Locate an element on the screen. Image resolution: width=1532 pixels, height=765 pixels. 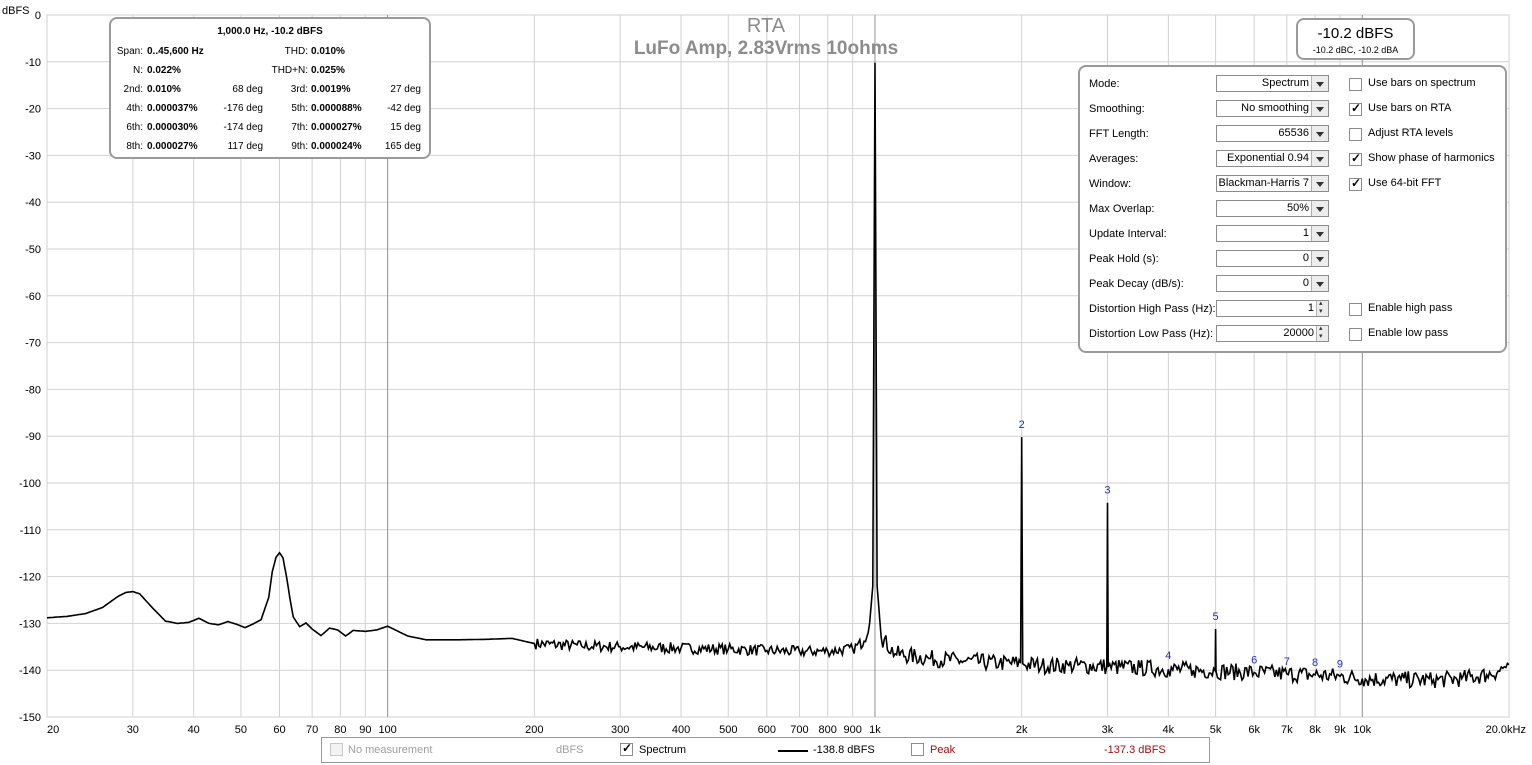
y-tick-label: -150 is located at coordinates (30, 718).